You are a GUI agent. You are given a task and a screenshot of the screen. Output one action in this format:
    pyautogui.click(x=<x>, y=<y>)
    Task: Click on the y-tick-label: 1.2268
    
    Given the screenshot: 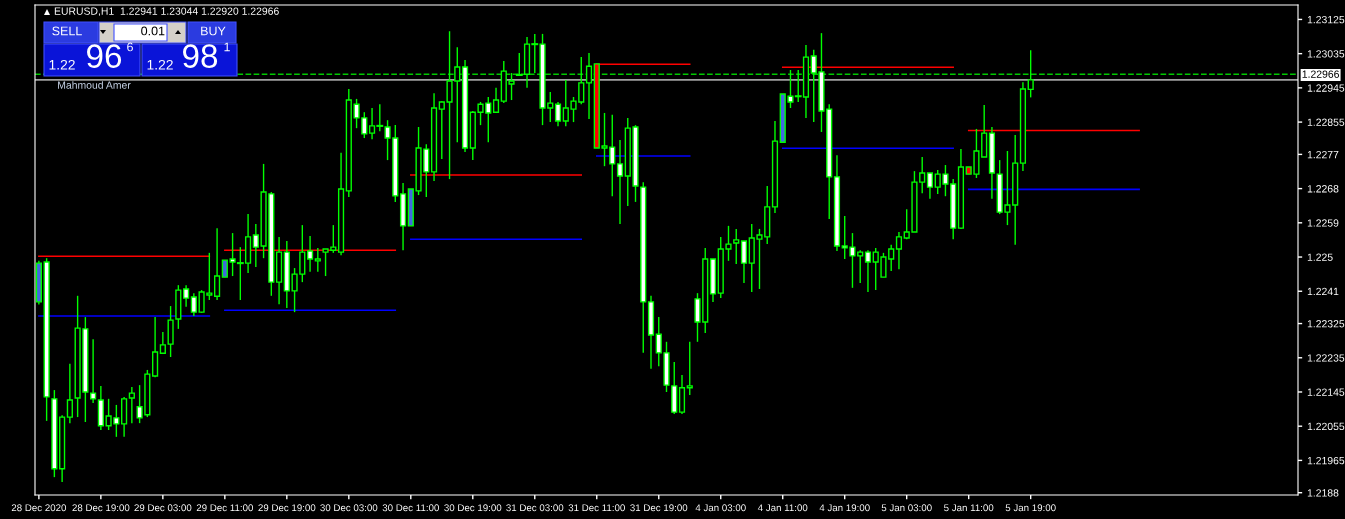 What is the action you would take?
    pyautogui.click(x=1323, y=189)
    